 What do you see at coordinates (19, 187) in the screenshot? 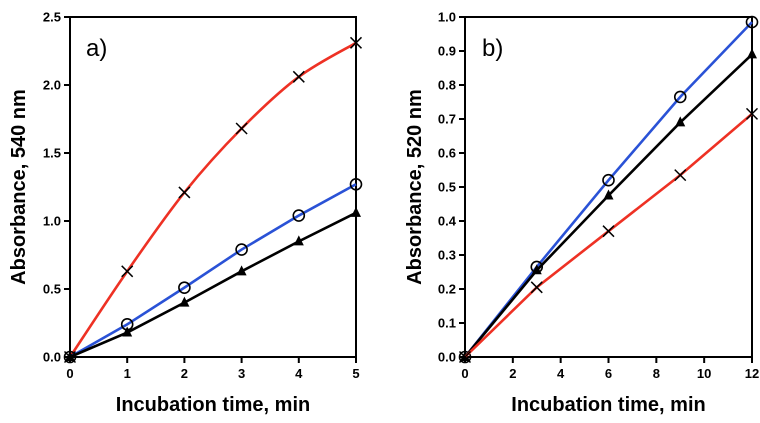
I see `y-axis-title: Absorbance, 540 nm` at bounding box center [19, 187].